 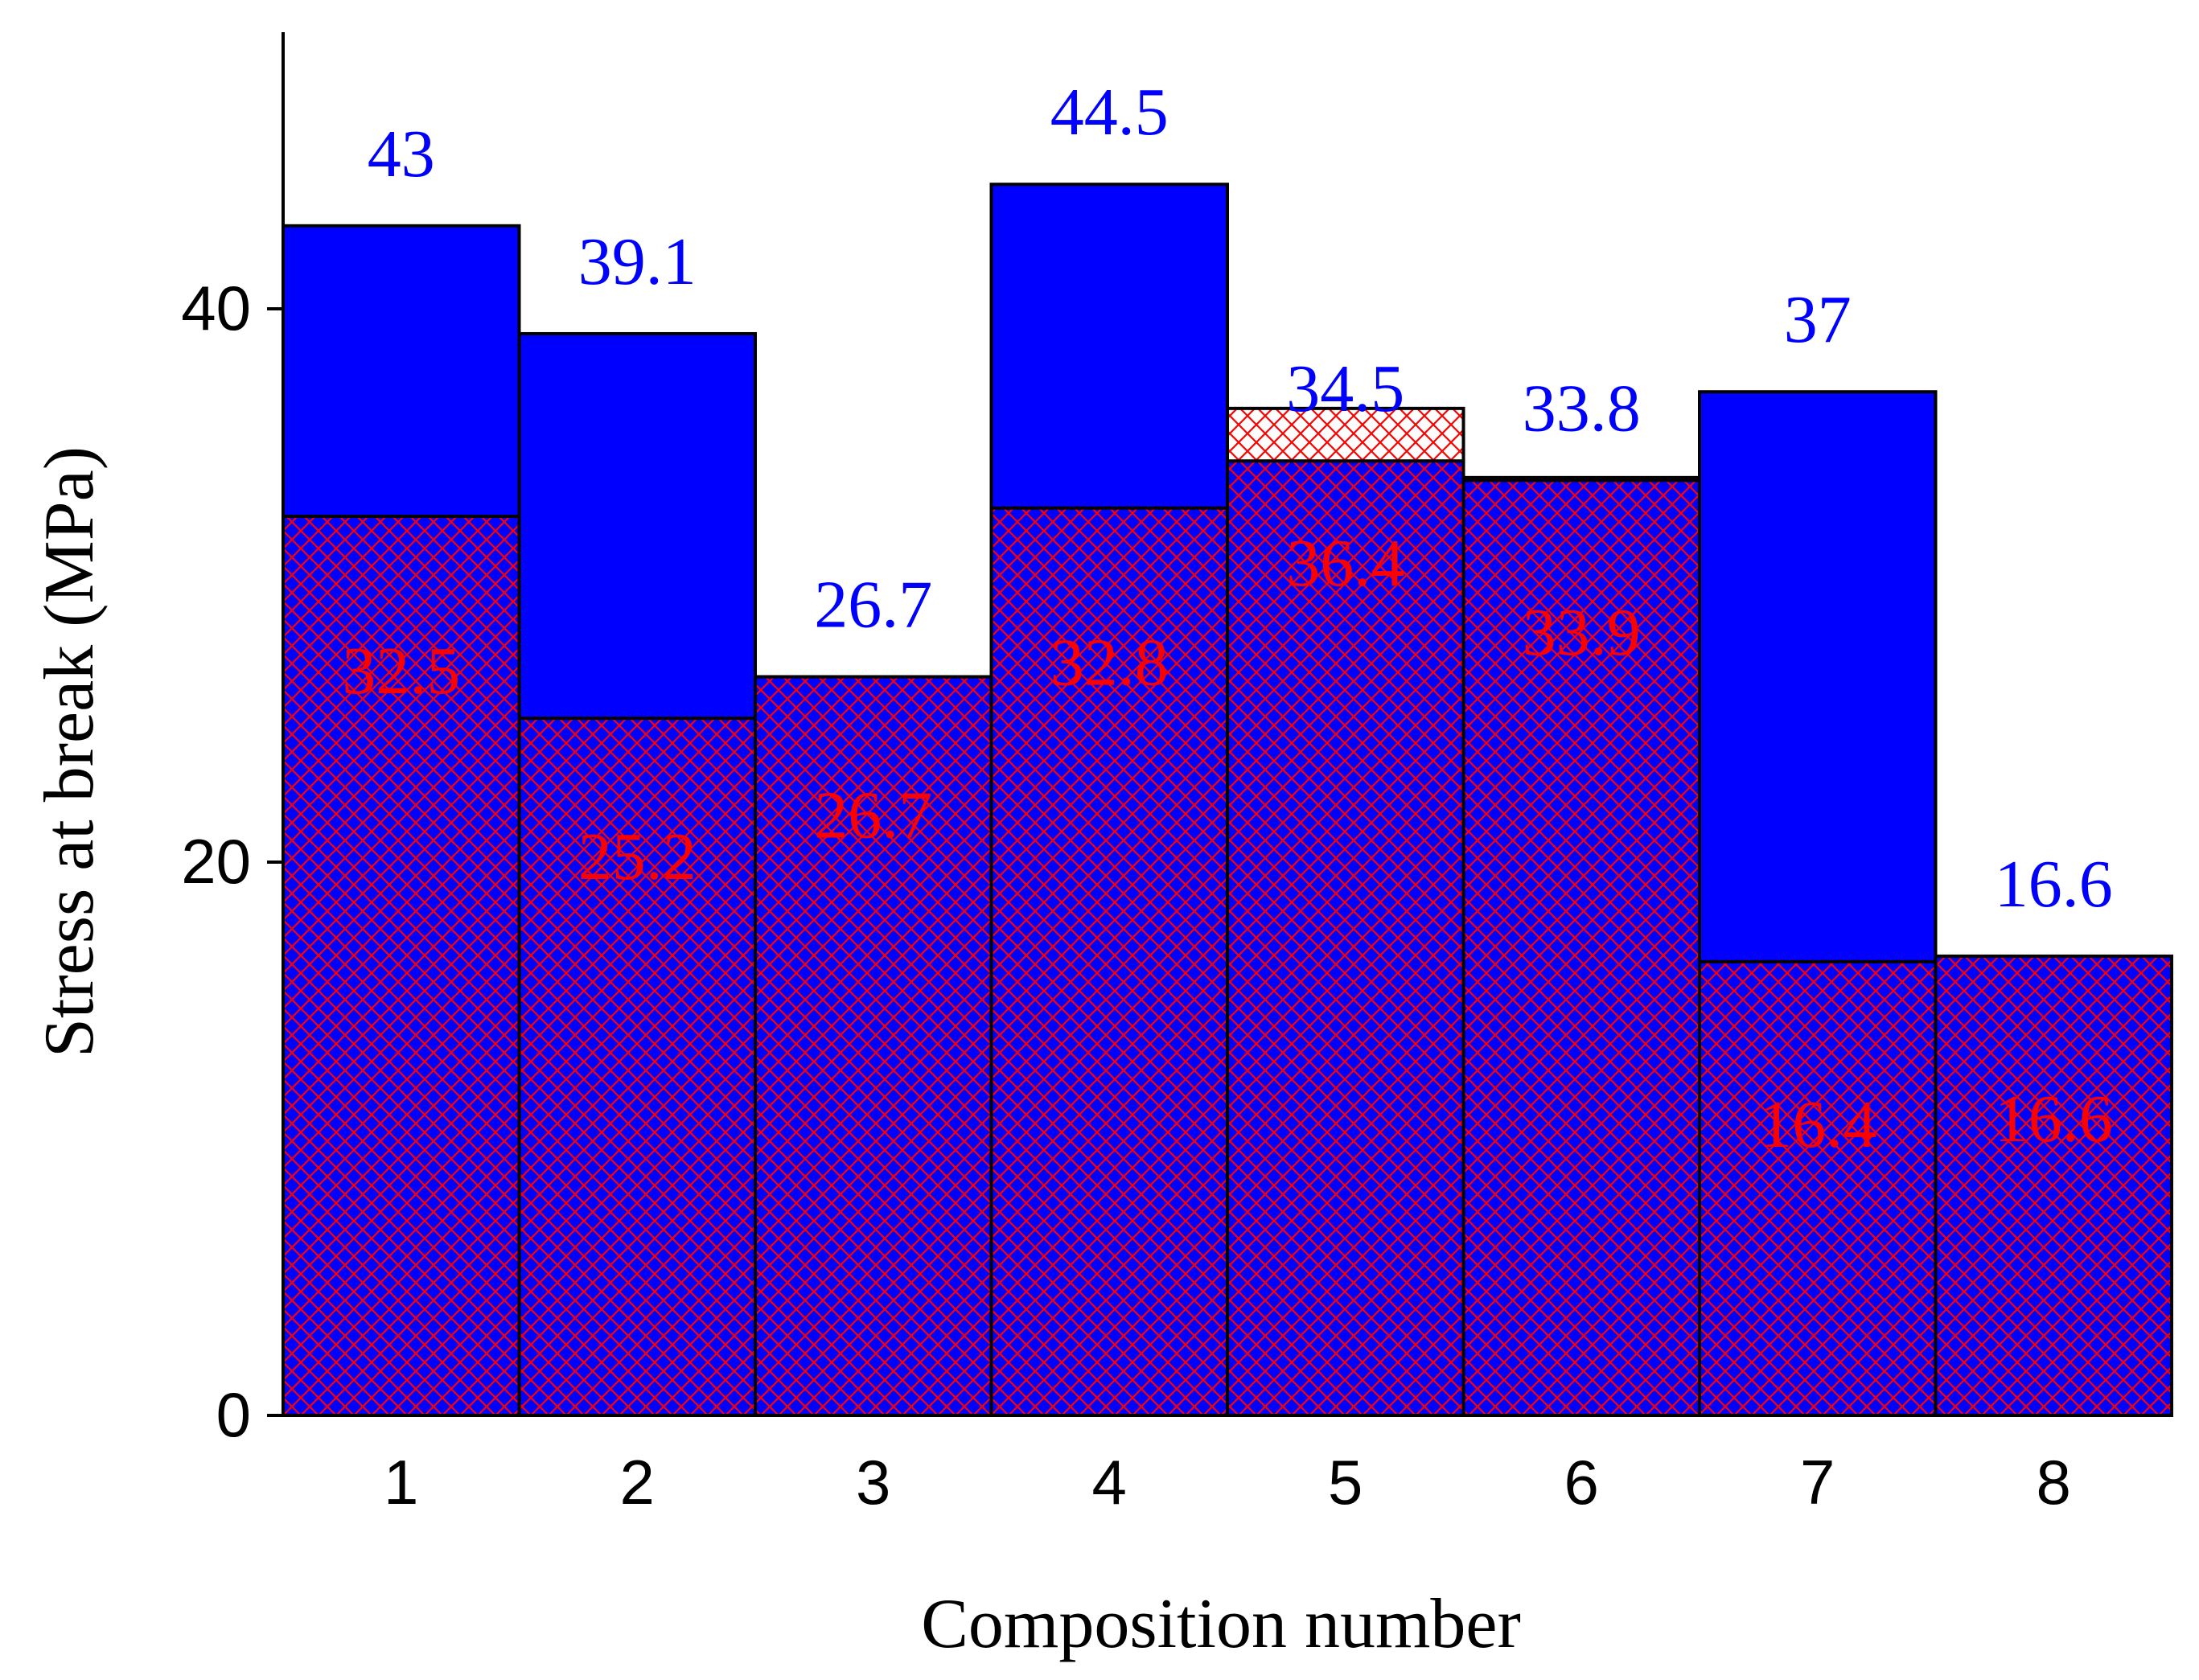 What do you see at coordinates (1817, 1125) in the screenshot?
I see `hatch-value-label-7: 16.4` at bounding box center [1817, 1125].